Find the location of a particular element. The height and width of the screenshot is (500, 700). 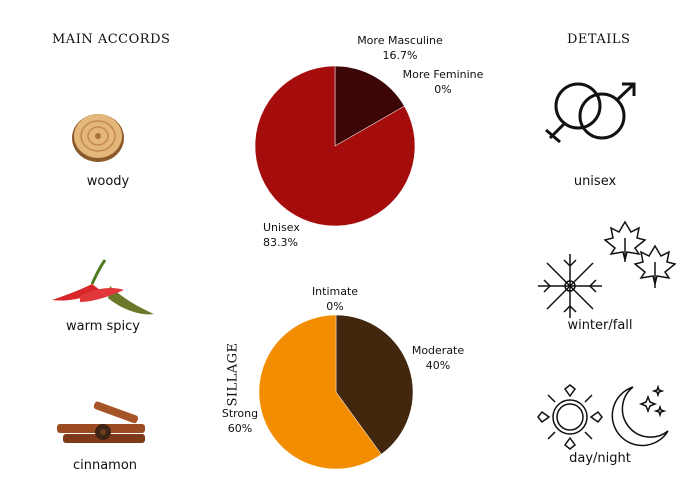

chili-pepper-icon is located at coordinates (103, 287).